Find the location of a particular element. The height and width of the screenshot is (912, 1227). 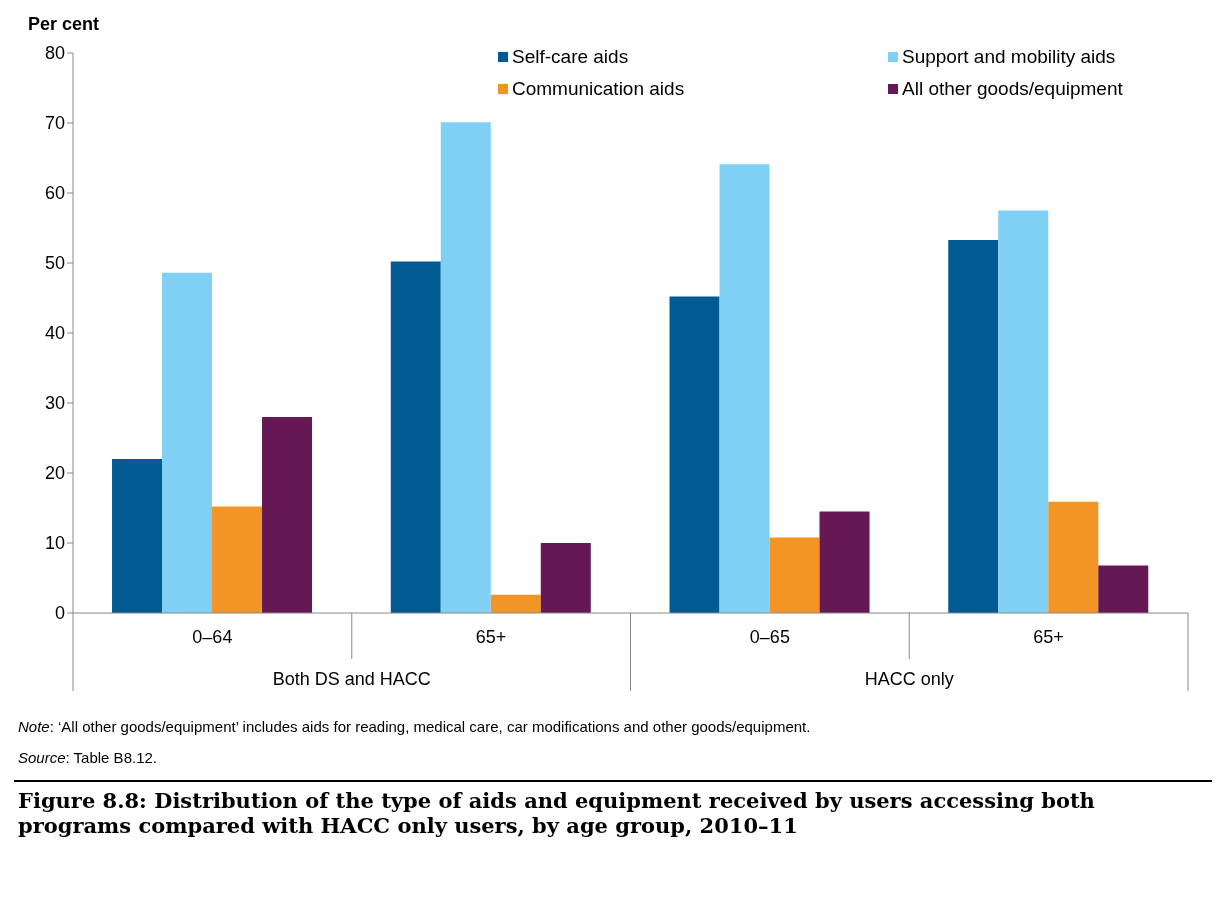

y-tick-label: 0 is located at coordinates (59, 613).